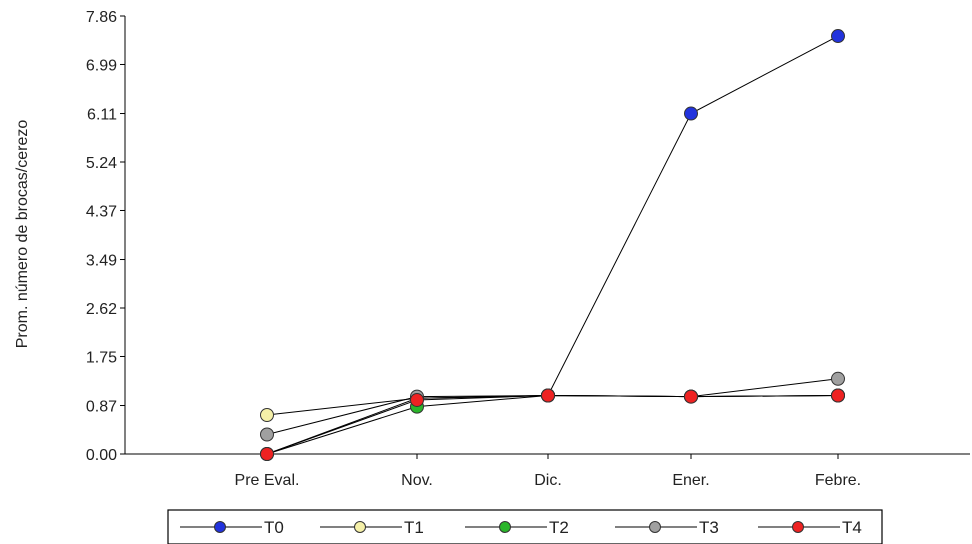  I want to click on legend-label: T1, so click(414, 527).